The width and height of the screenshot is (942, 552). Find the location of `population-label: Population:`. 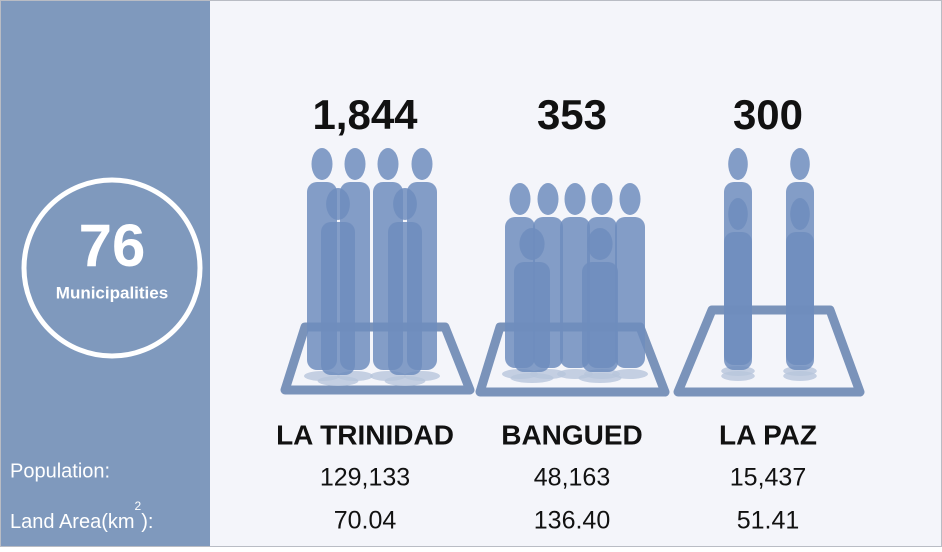

population-label: Population: is located at coordinates (60, 471).